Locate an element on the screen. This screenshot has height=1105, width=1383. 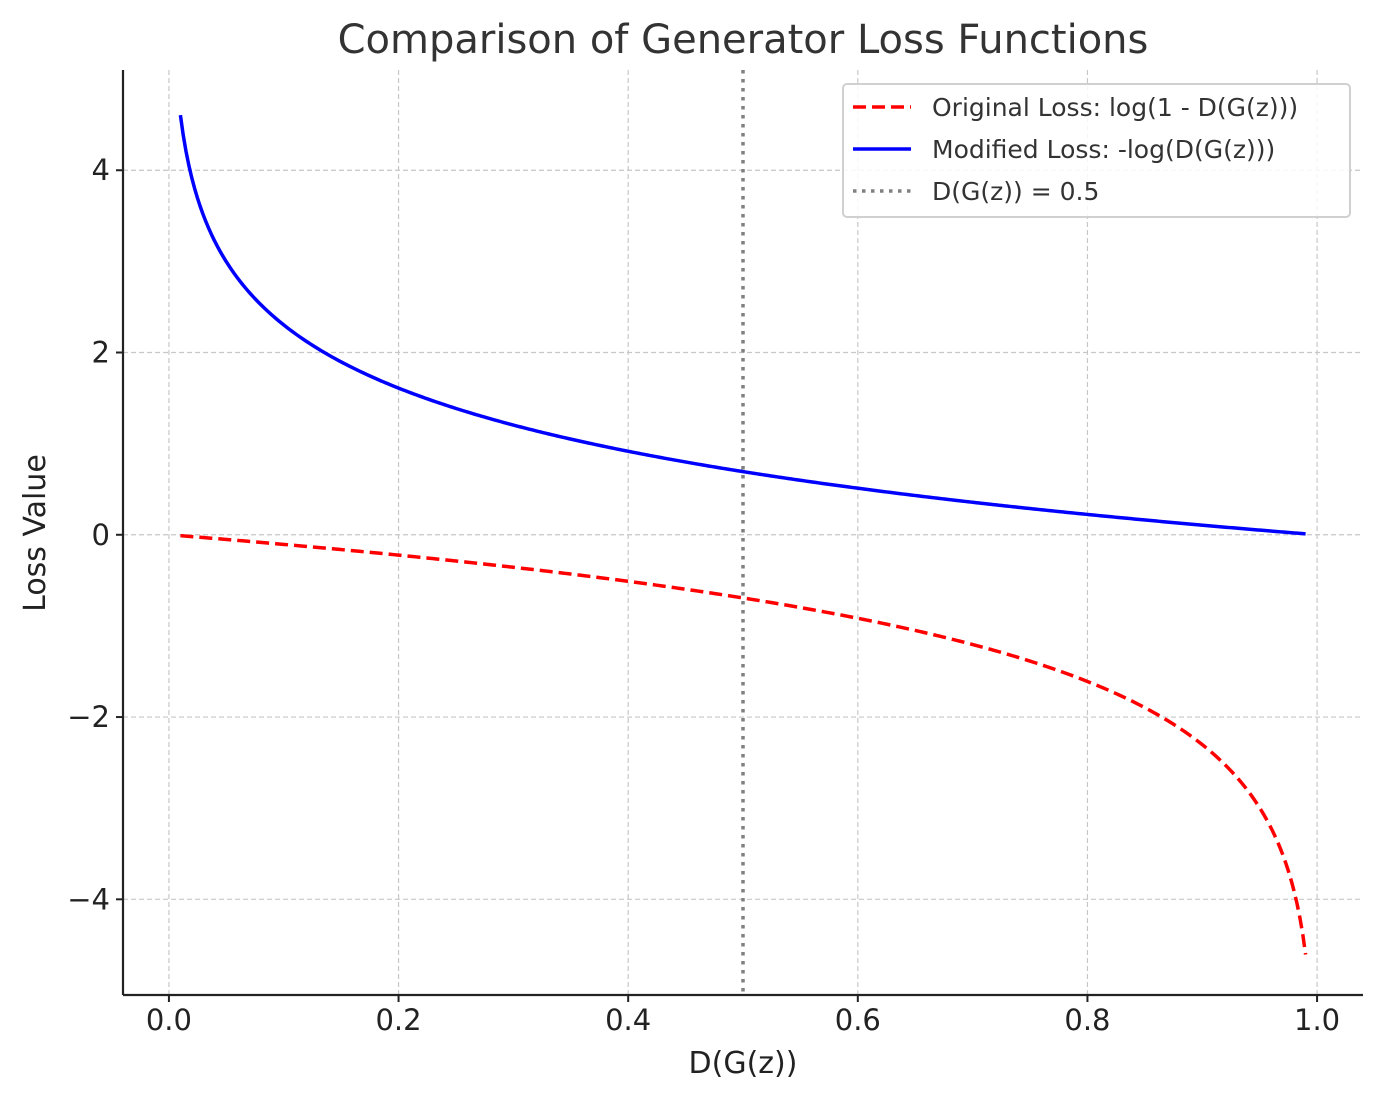
legend-label-original-loss: Original Loss: log(1 - D(G(z))) is located at coordinates (1115, 107).